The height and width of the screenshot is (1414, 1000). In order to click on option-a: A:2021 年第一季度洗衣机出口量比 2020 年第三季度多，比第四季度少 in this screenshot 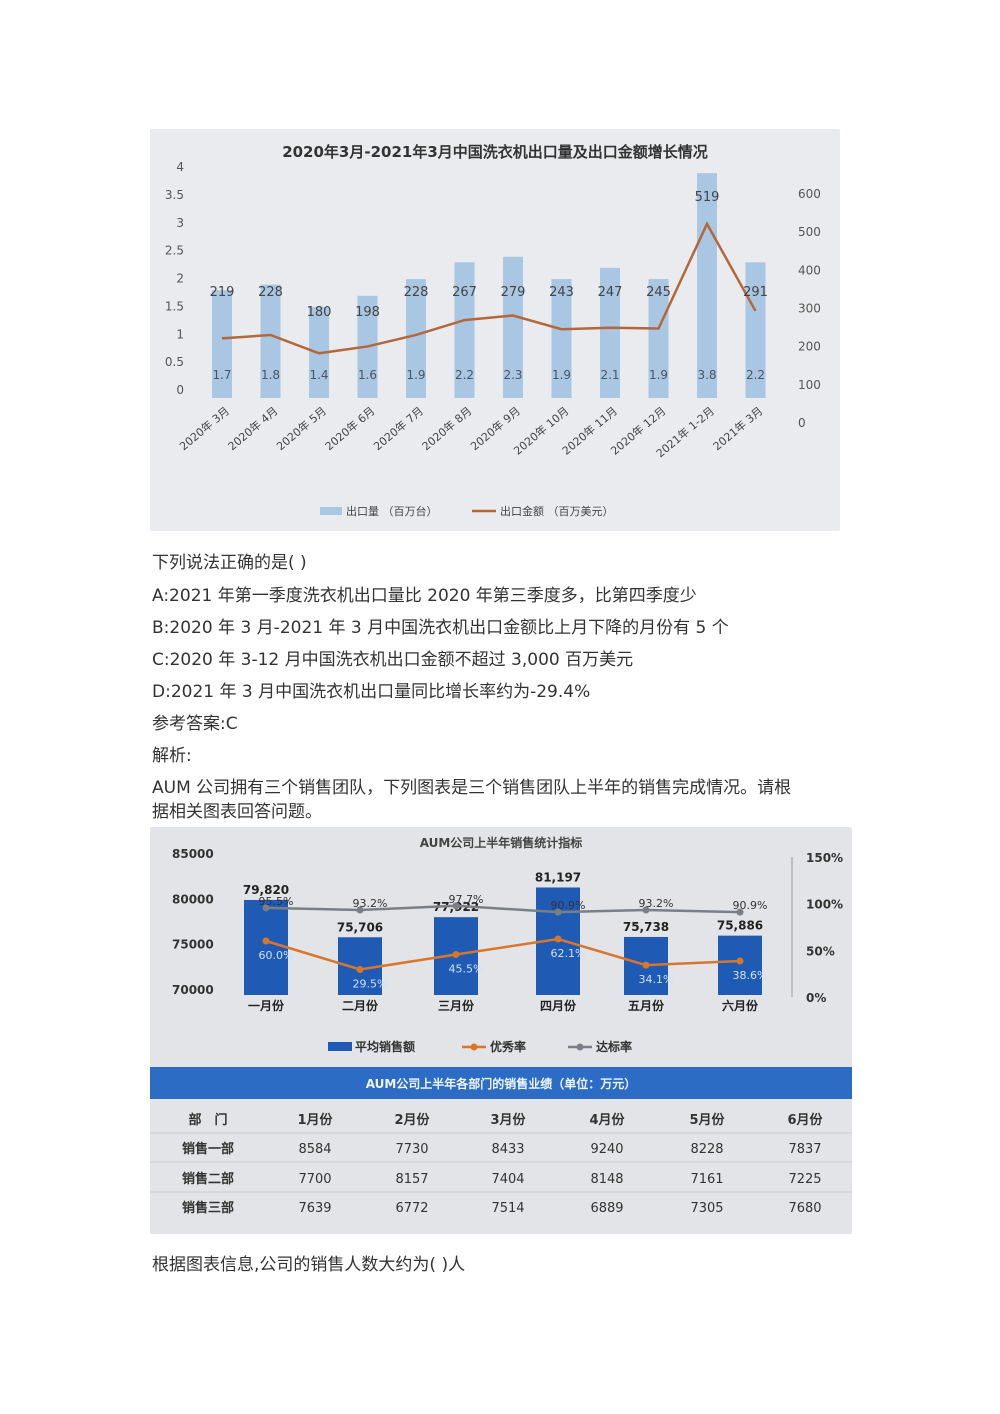, I will do `click(424, 596)`.